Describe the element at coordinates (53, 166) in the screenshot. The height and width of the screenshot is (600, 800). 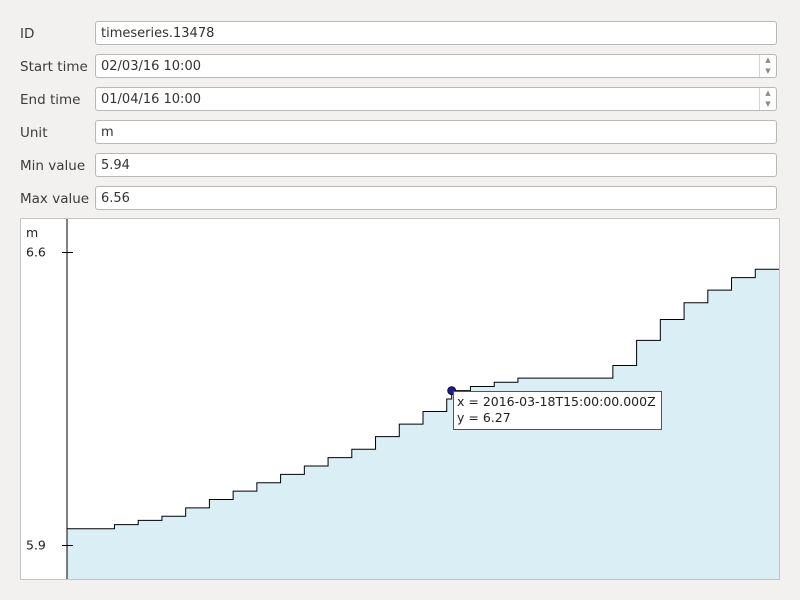
I see `min-value-label: Min value` at that location.